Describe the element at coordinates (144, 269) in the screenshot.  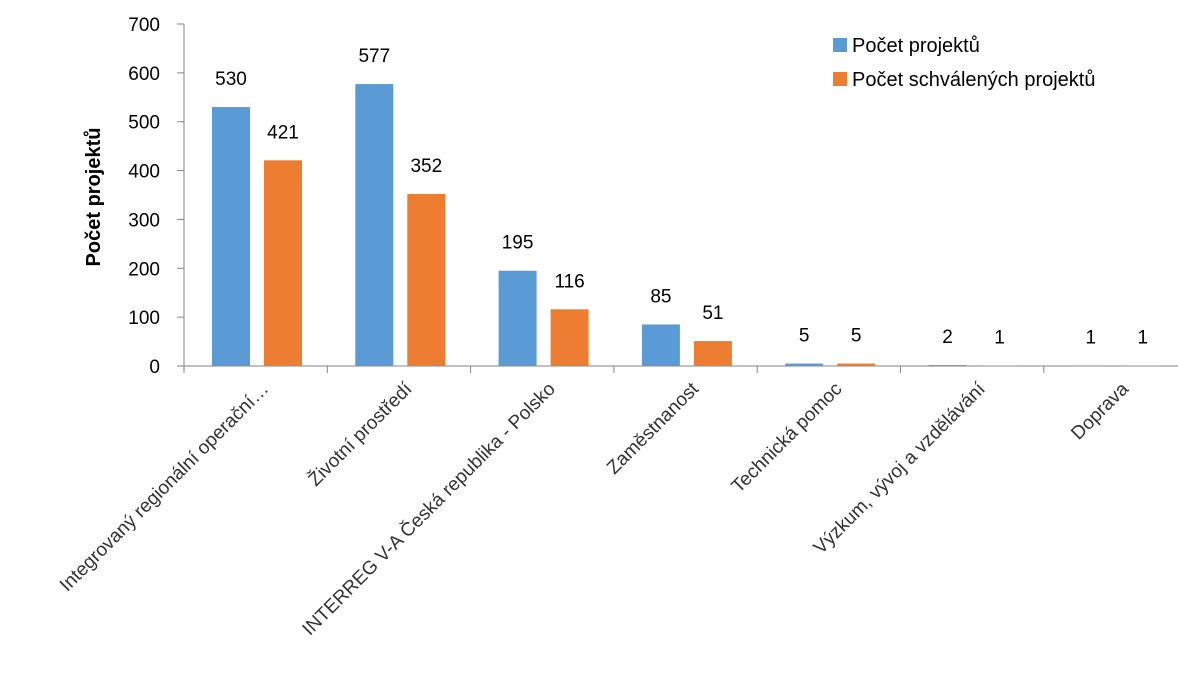
I see `y-tick-label: 200` at that location.